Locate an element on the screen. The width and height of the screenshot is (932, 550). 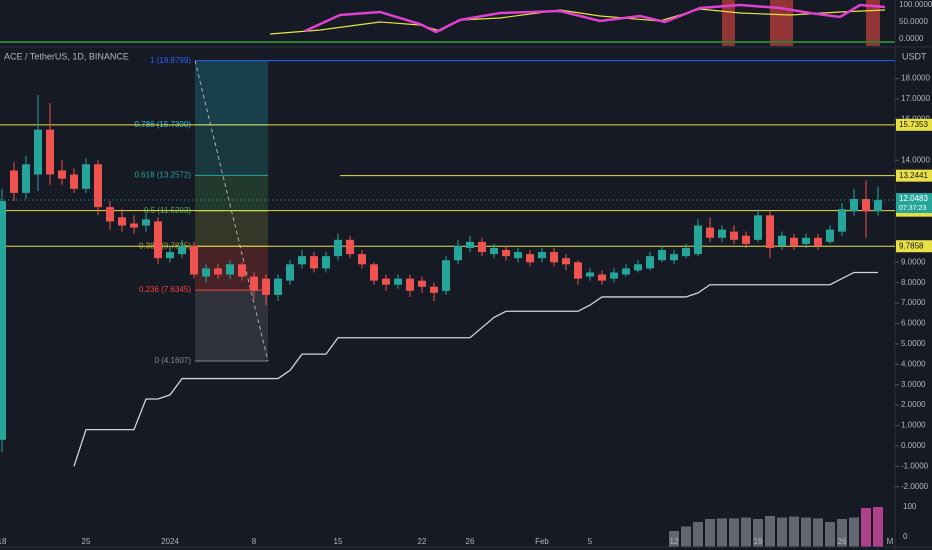
countdown: 07:37:23 is located at coordinates (912, 208).